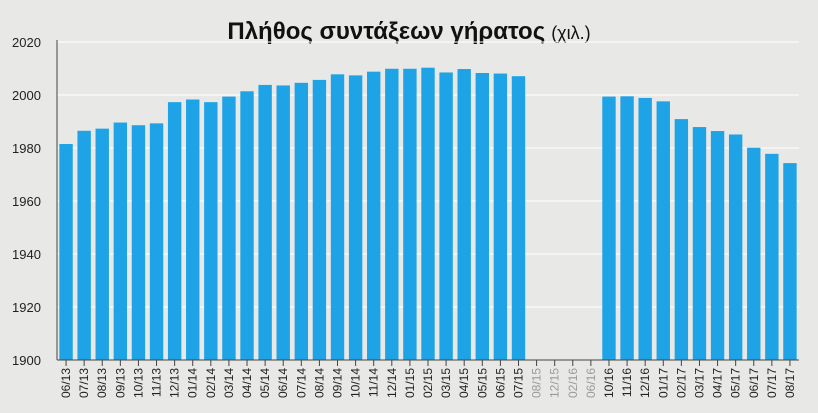 This screenshot has height=413, width=818. I want to click on chart-title-block: Πλήθος συντάξεων γήρατος (χιλ.), so click(409, 32).